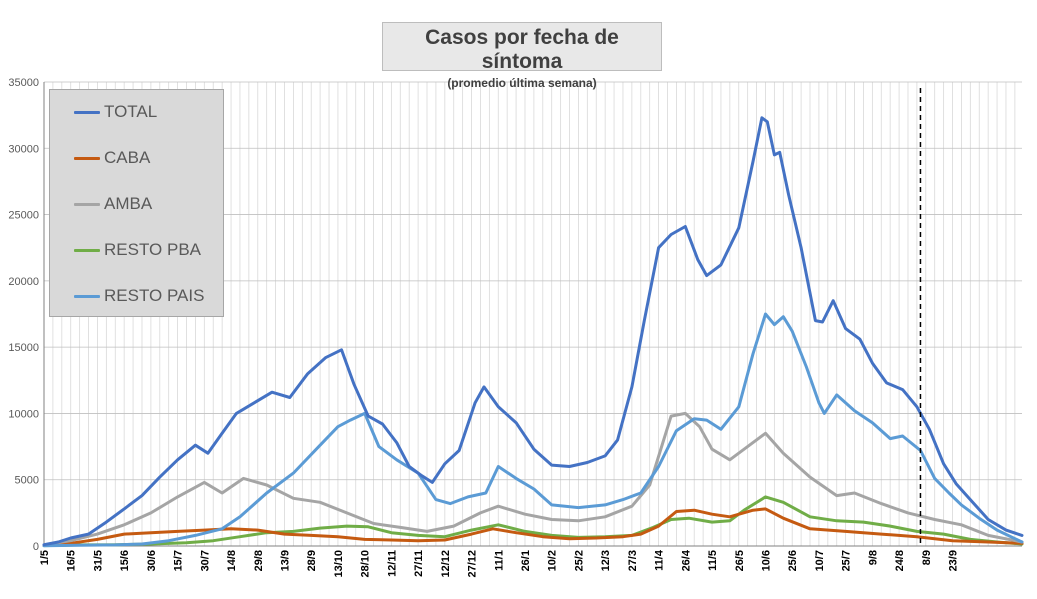  Describe the element at coordinates (606, 560) in the screenshot. I see `x-tick-label: 12/3` at that location.